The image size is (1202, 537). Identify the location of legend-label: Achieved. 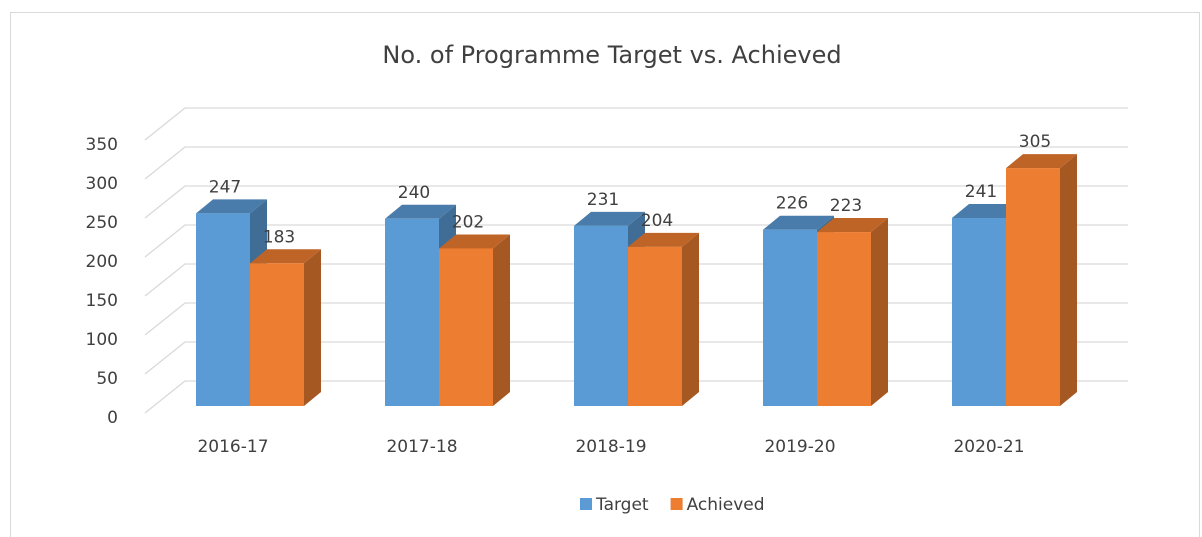
(726, 505).